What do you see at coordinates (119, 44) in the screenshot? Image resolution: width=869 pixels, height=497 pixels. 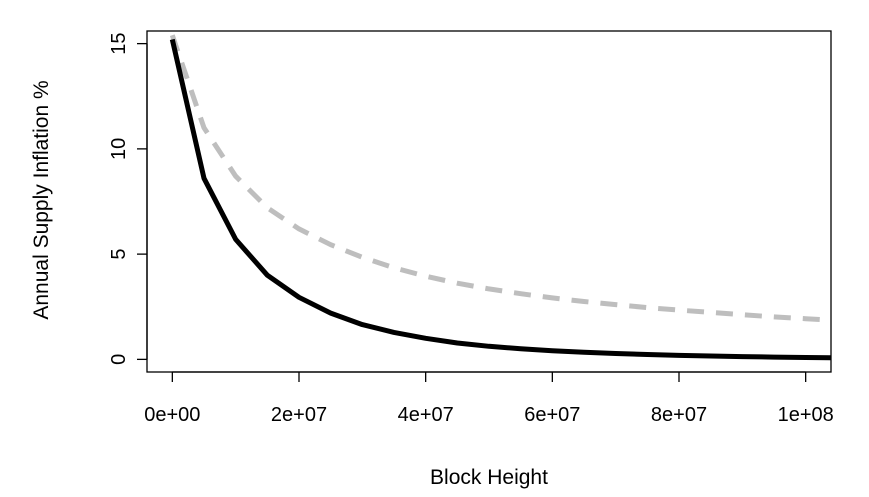 I see `y-tick-label: 15` at bounding box center [119, 44].